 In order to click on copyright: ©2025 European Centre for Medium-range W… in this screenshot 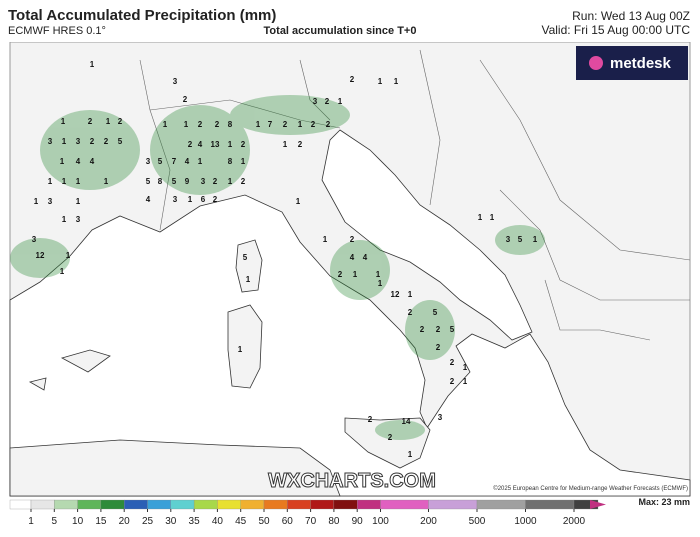, I will do `click(590, 488)`.